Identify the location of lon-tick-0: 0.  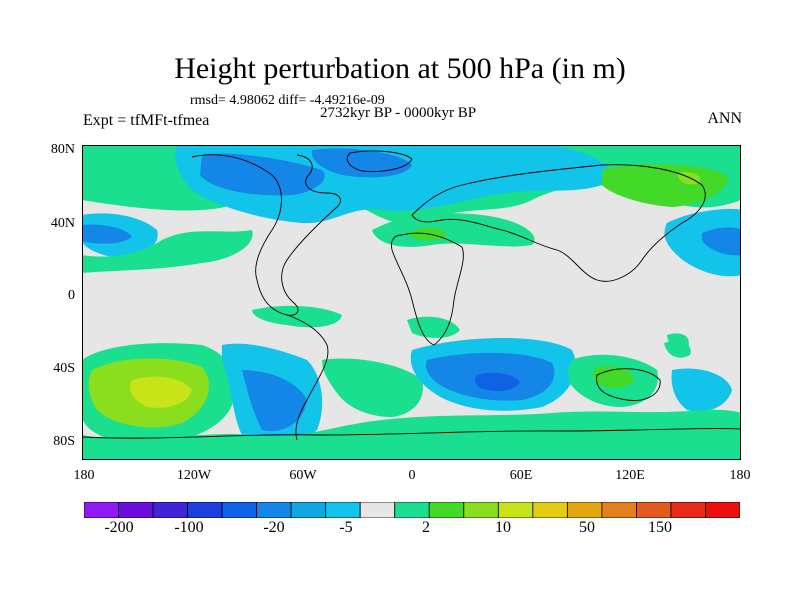
(412, 475).